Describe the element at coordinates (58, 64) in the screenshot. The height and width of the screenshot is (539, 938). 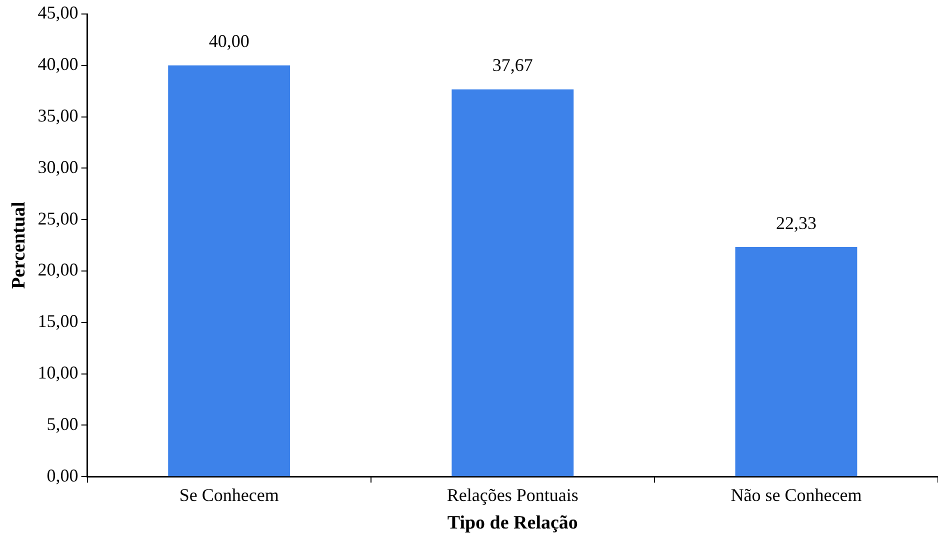
I see `y-tick-label: 40,00` at that location.